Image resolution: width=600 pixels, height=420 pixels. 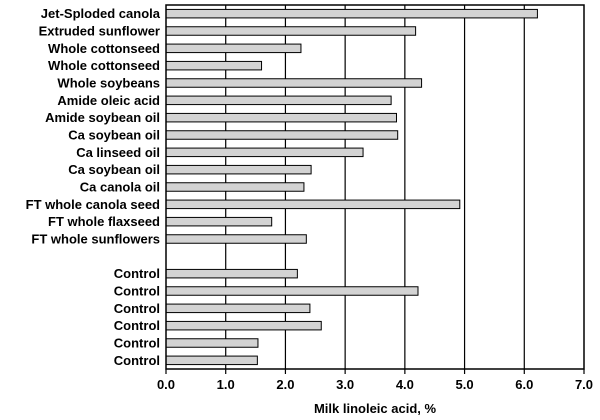 I want to click on x-tick-label: 1.0, so click(x=226, y=384).